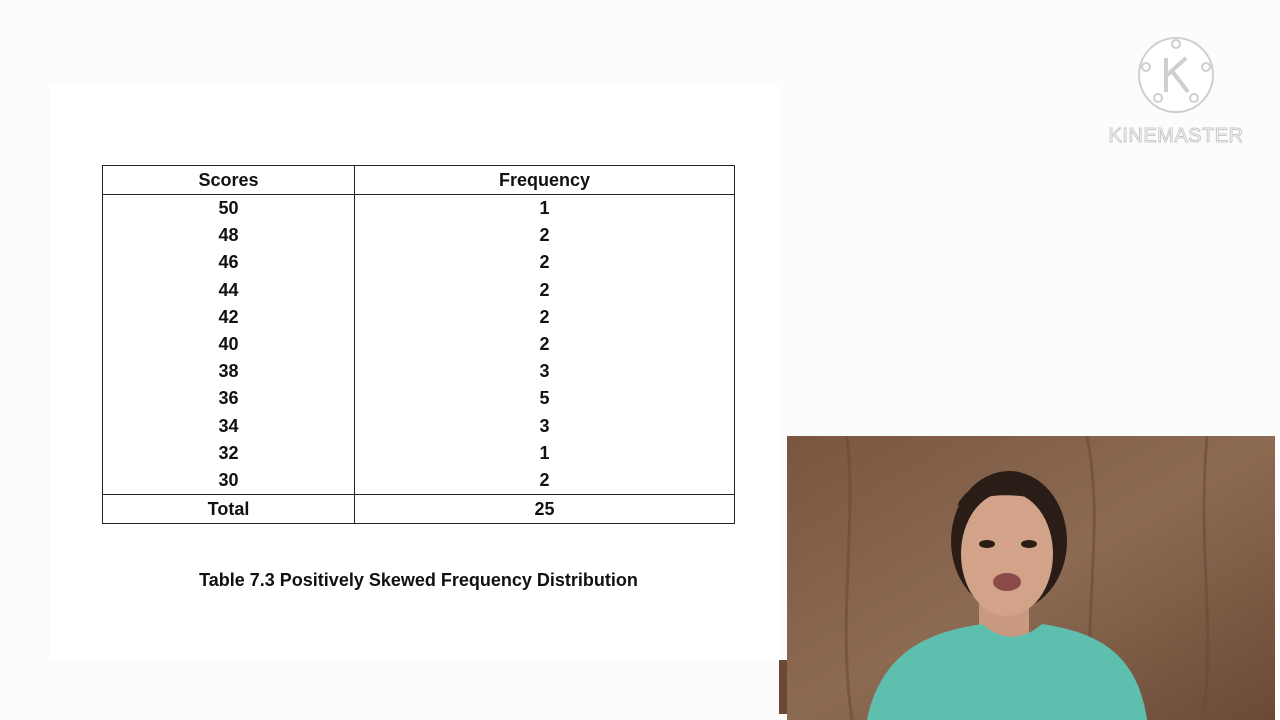 Image resolution: width=1280 pixels, height=720 pixels. I want to click on cell: 40, so click(228, 344).